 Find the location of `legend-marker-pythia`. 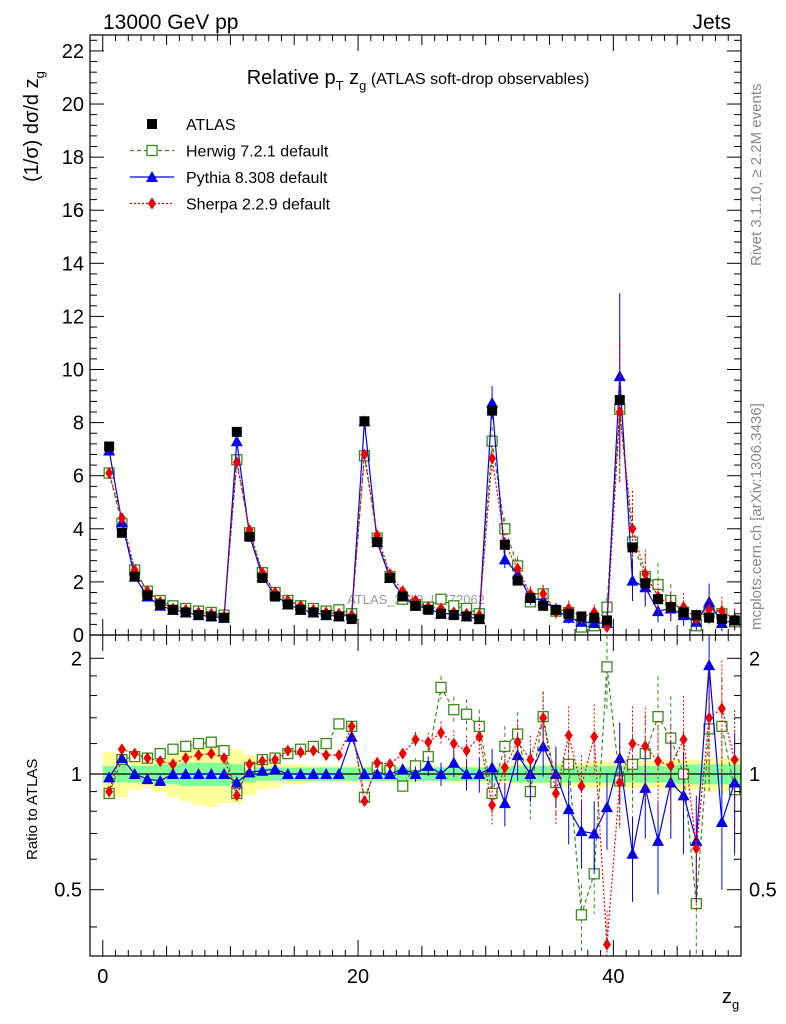

legend-marker-pythia is located at coordinates (152, 176).